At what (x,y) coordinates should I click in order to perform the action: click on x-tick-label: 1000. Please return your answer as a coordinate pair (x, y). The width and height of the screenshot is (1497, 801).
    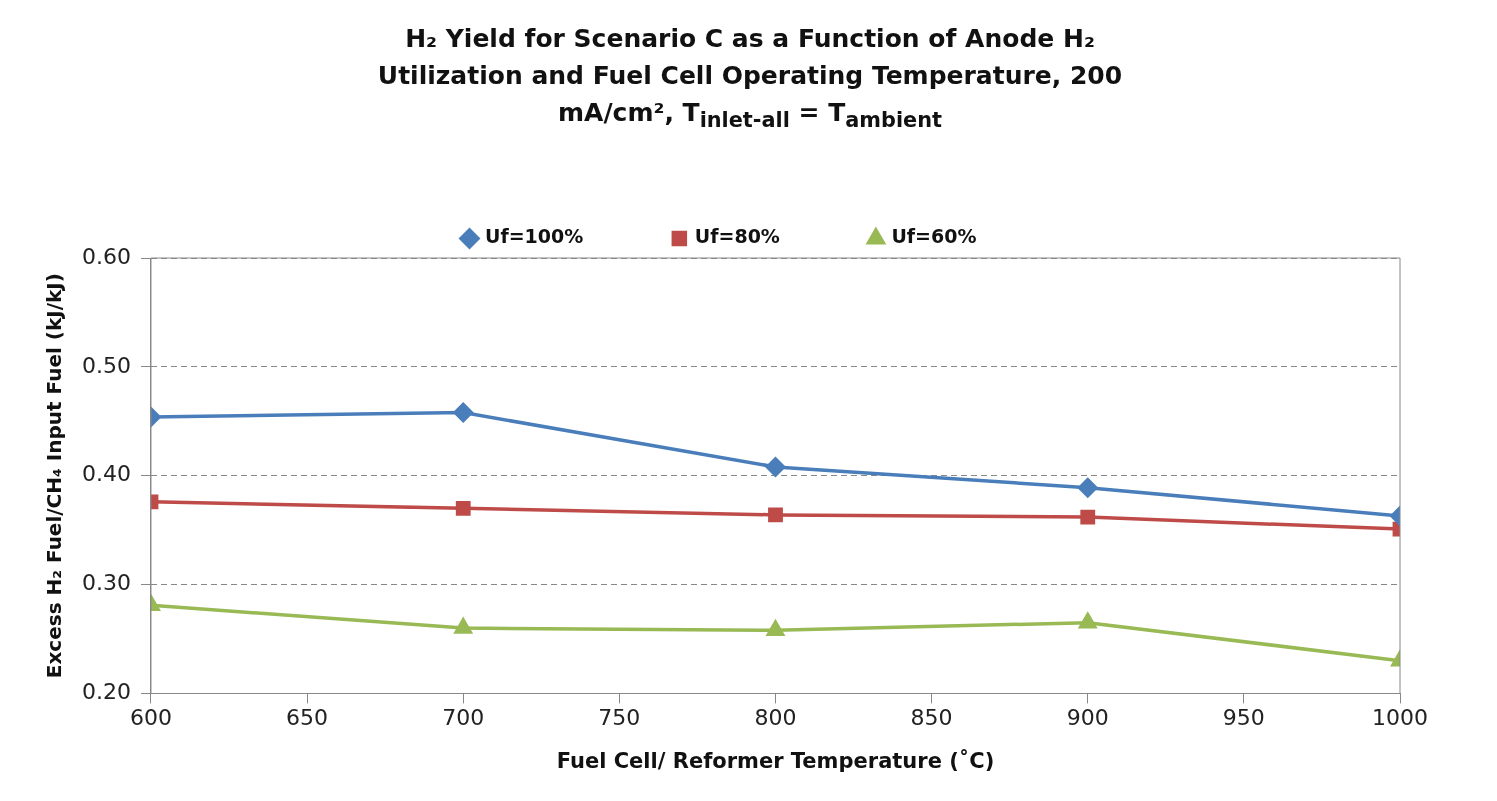
    Looking at the image, I should click on (1400, 718).